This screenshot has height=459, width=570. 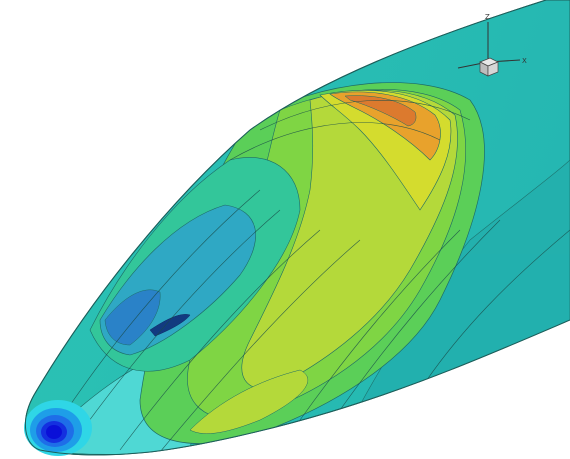 What do you see at coordinates (248, 401) in the screenshot?
I see `contour-streak-lower` at bounding box center [248, 401].